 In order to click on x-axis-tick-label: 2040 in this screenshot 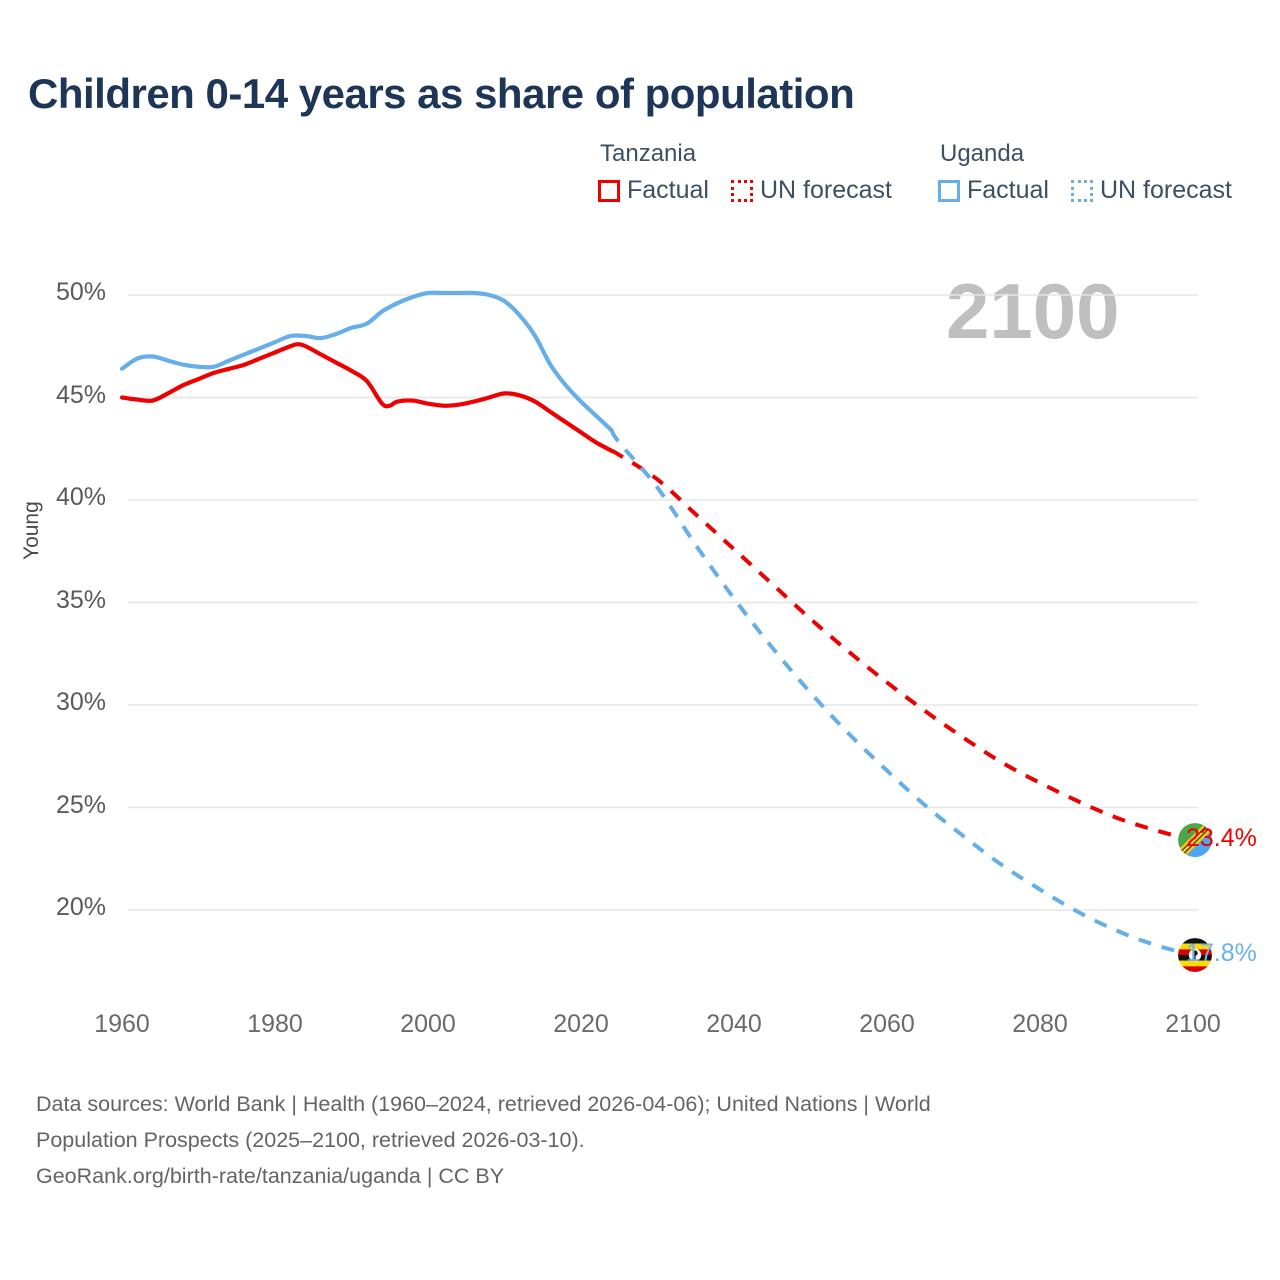, I will do `click(734, 1024)`.